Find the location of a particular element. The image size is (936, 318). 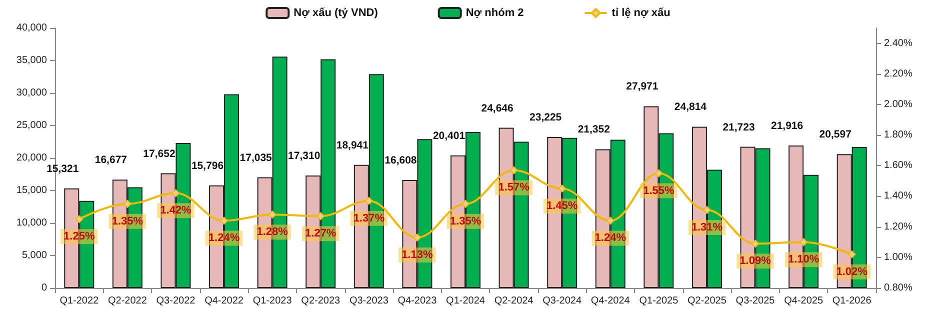

data-label: 1.28% is located at coordinates (272, 232).